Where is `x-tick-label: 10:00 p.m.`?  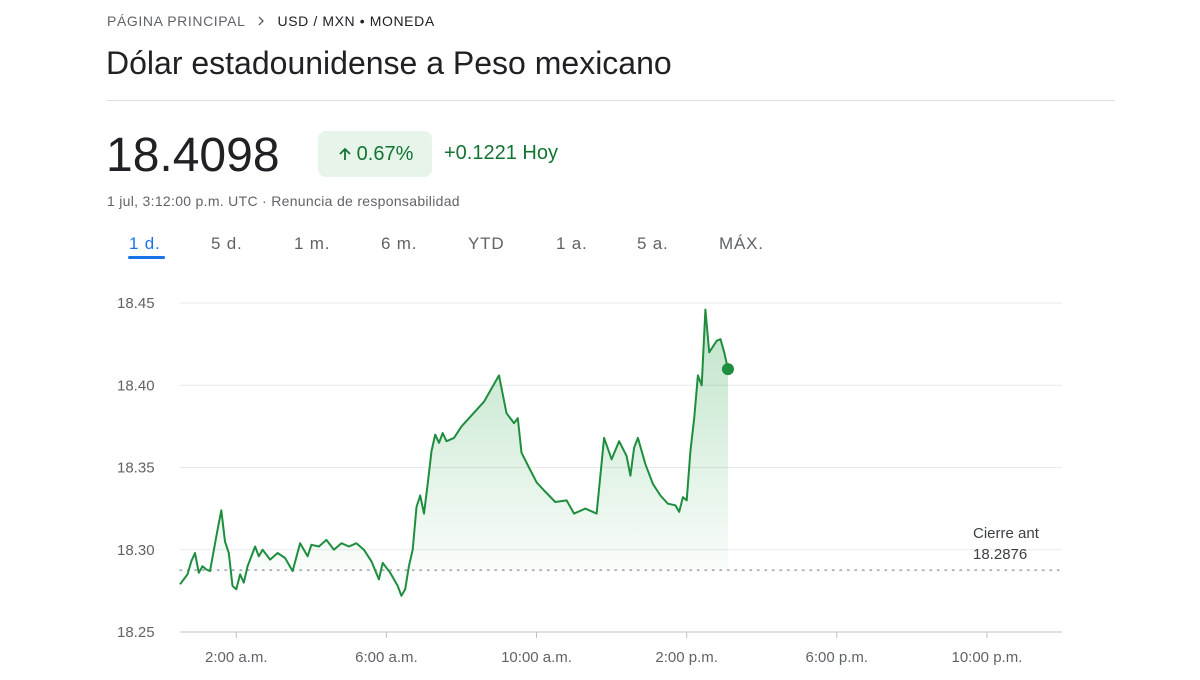 x-tick-label: 10:00 p.m. is located at coordinates (986, 657).